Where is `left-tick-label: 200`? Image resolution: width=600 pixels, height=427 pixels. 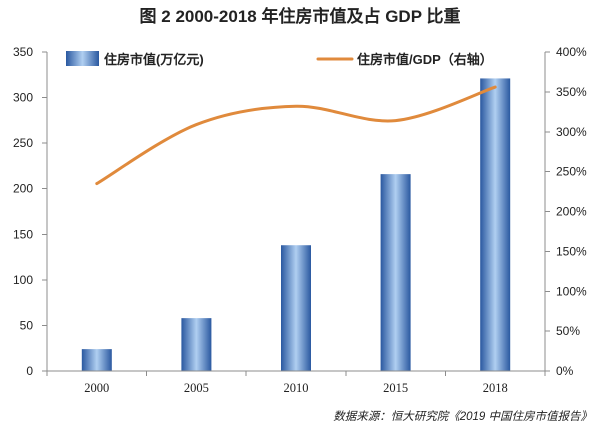 left-tick-label: 200 is located at coordinates (23, 189).